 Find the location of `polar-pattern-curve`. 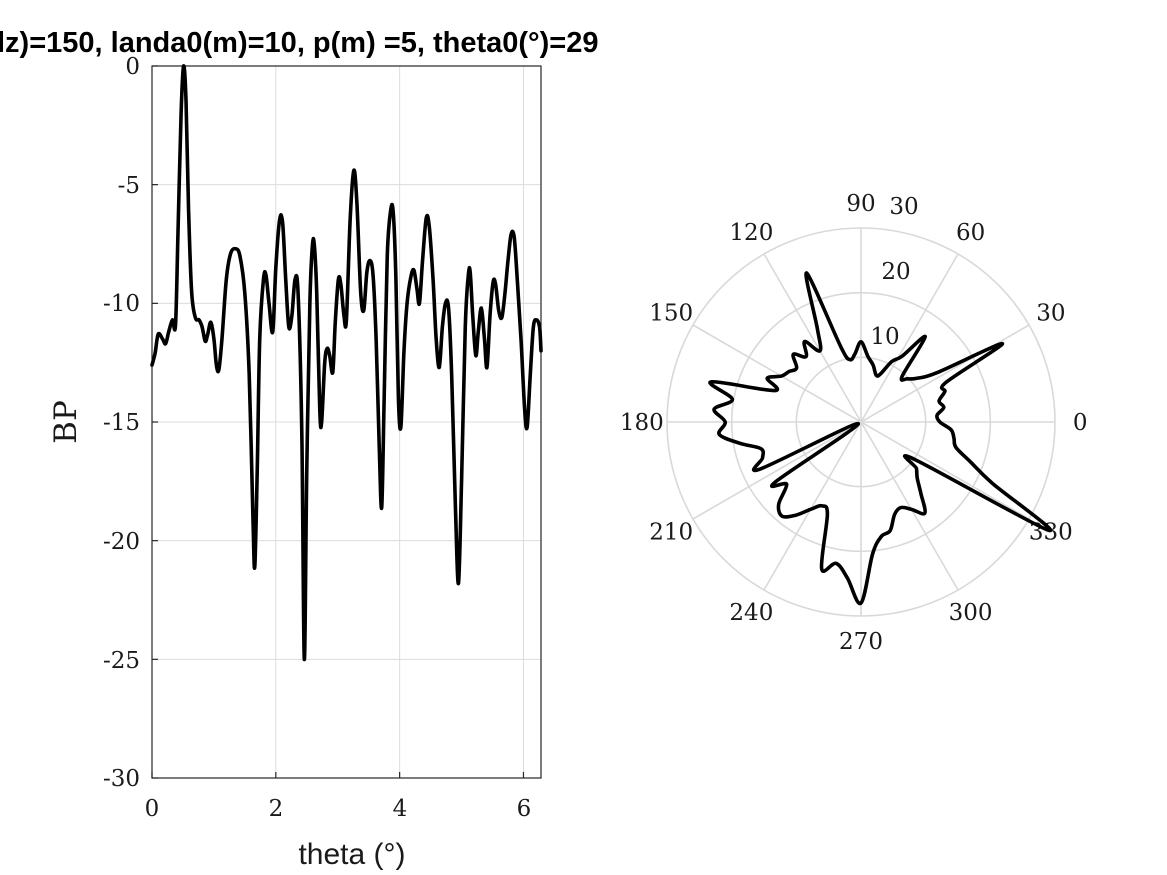

polar-pattern-curve is located at coordinates (880, 438).